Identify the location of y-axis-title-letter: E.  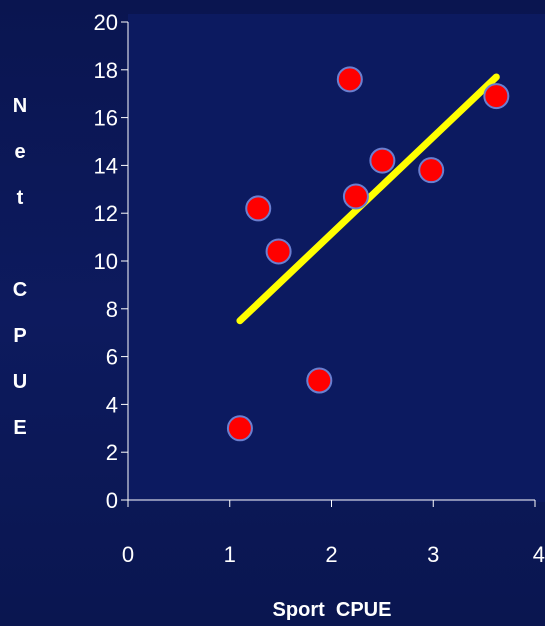
(19, 428).